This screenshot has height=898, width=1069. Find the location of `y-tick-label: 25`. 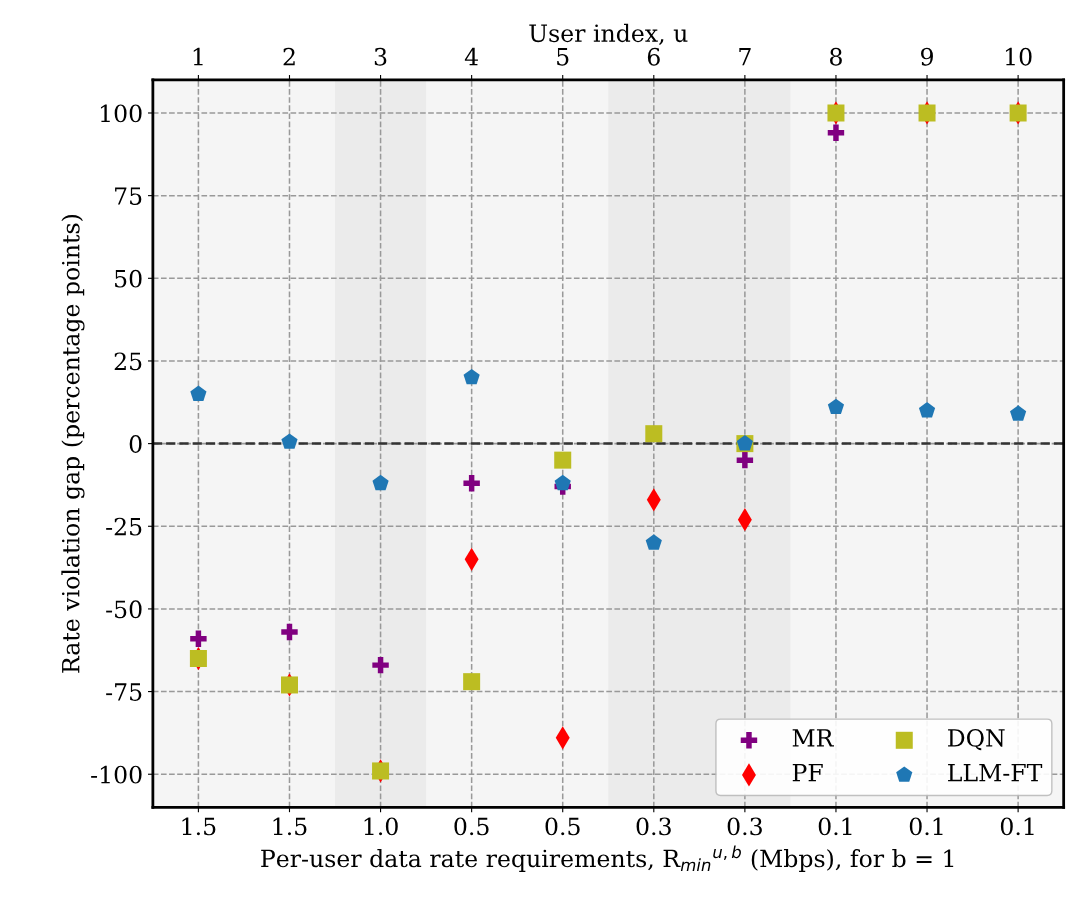

y-tick-label: 25 is located at coordinates (128, 361).